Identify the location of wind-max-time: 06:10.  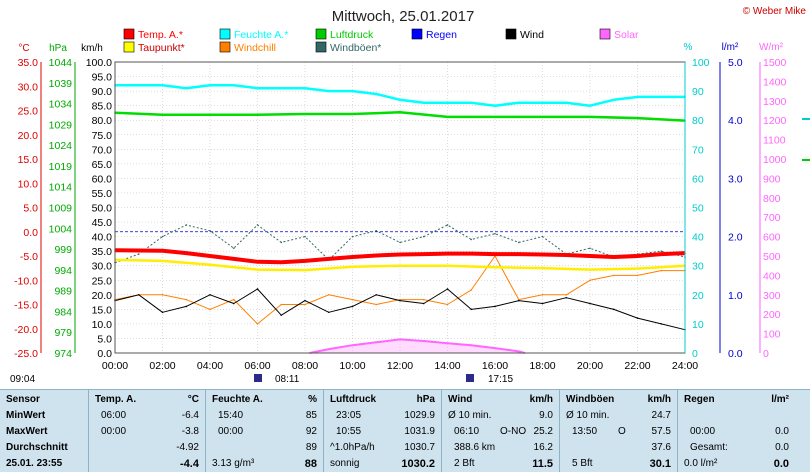
(467, 431).